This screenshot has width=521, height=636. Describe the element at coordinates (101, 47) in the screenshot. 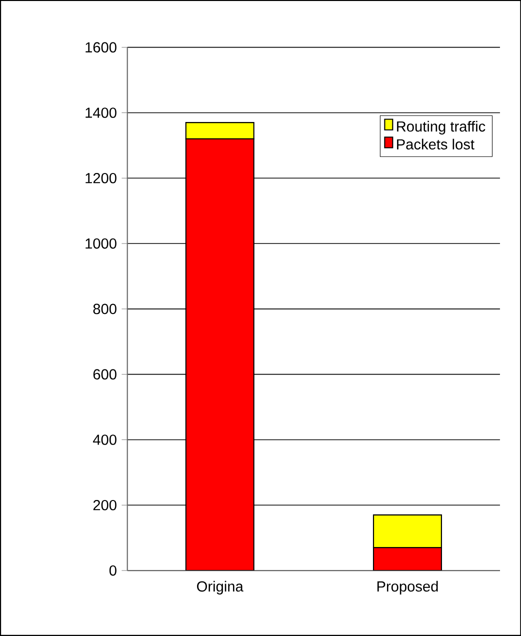

I see `y-tick-label: 1600` at that location.